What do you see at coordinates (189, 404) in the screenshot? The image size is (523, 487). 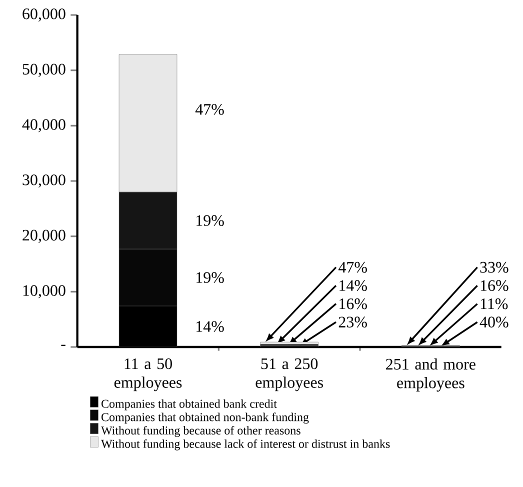 I see `legend-label: Companies that obtained bank credit` at bounding box center [189, 404].